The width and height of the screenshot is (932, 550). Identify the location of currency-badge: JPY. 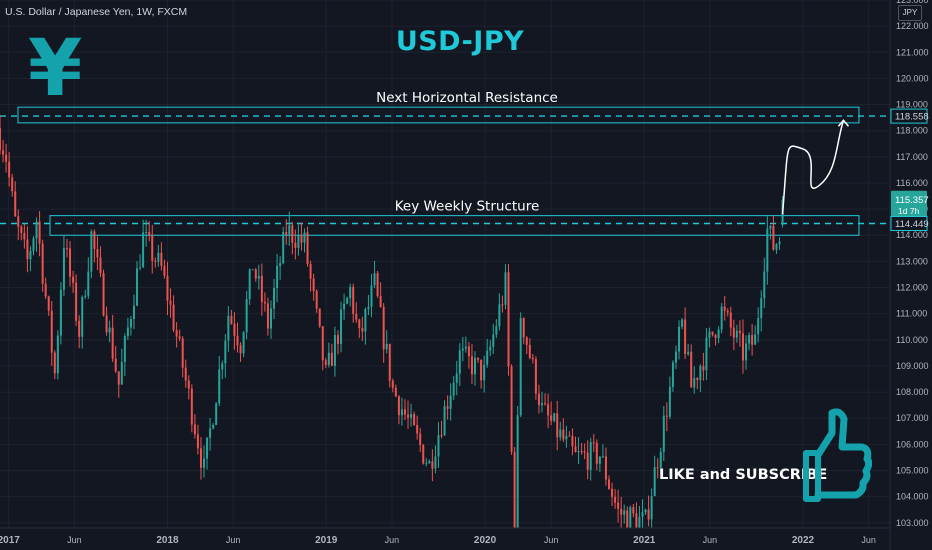
(910, 13).